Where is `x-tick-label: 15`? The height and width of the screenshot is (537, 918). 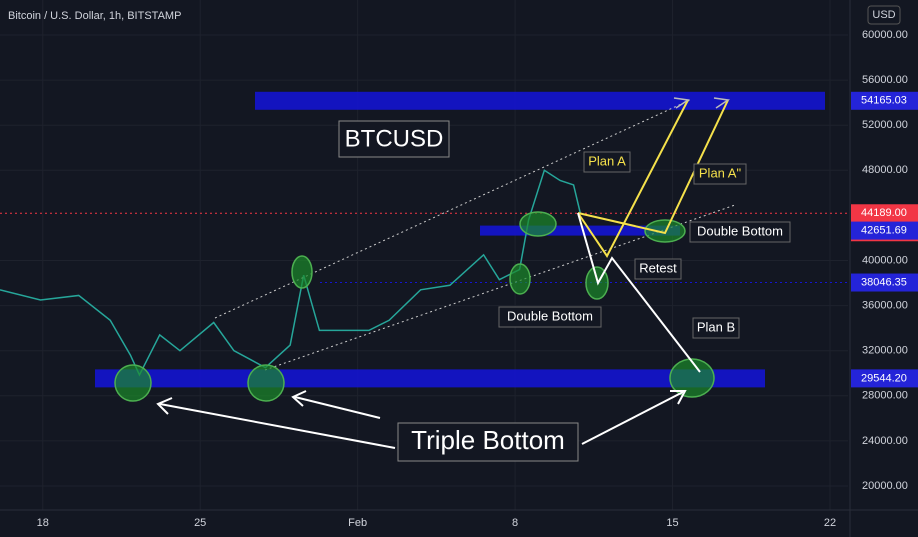
x-tick-label: 15 is located at coordinates (672, 523).